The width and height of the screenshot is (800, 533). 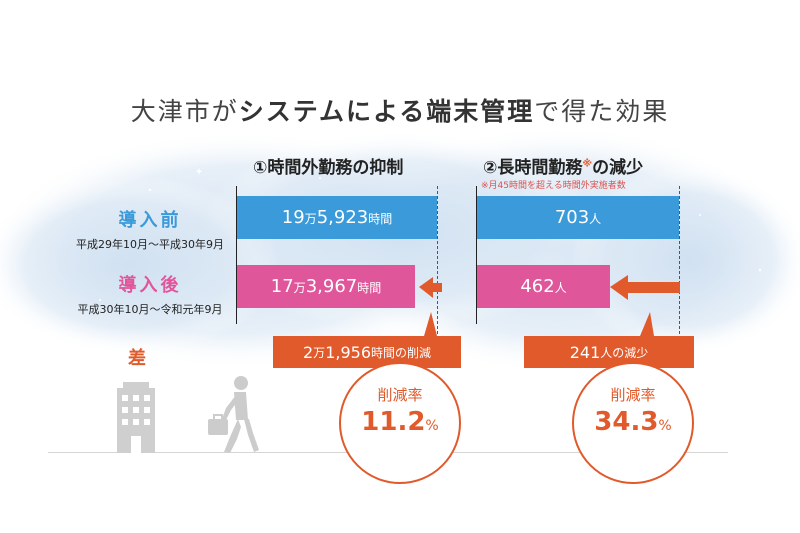 I want to click on reduction-rate-circle-people: 削減率 34.3%, so click(x=633, y=423).